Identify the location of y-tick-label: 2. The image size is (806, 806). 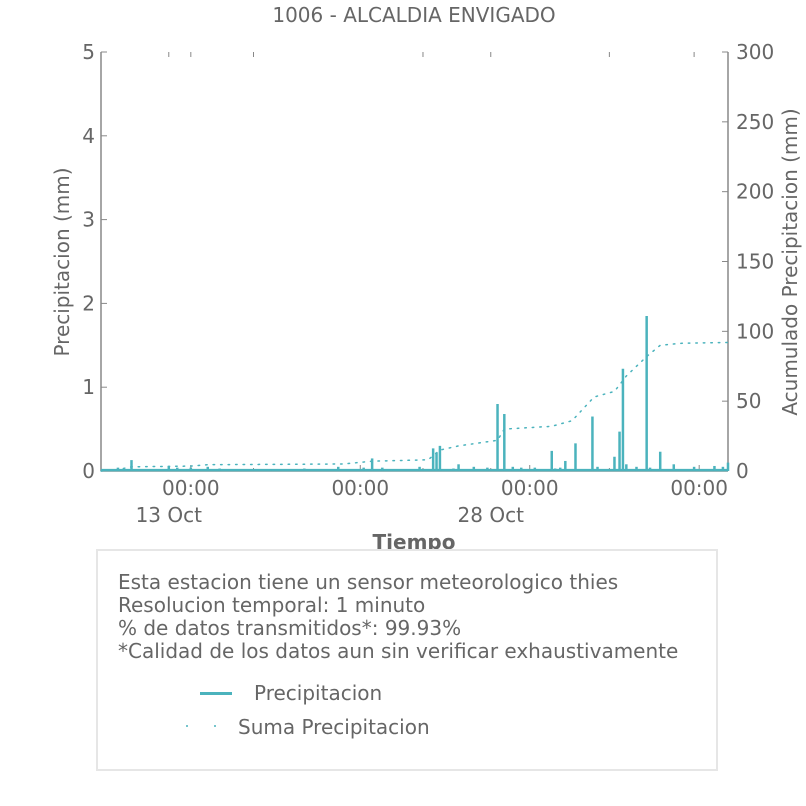
(88, 303).